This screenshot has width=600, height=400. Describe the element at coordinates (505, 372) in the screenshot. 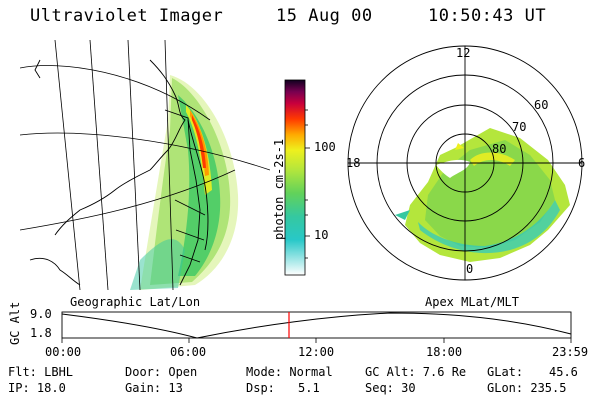

I see `glat-info: GLat:` at that location.